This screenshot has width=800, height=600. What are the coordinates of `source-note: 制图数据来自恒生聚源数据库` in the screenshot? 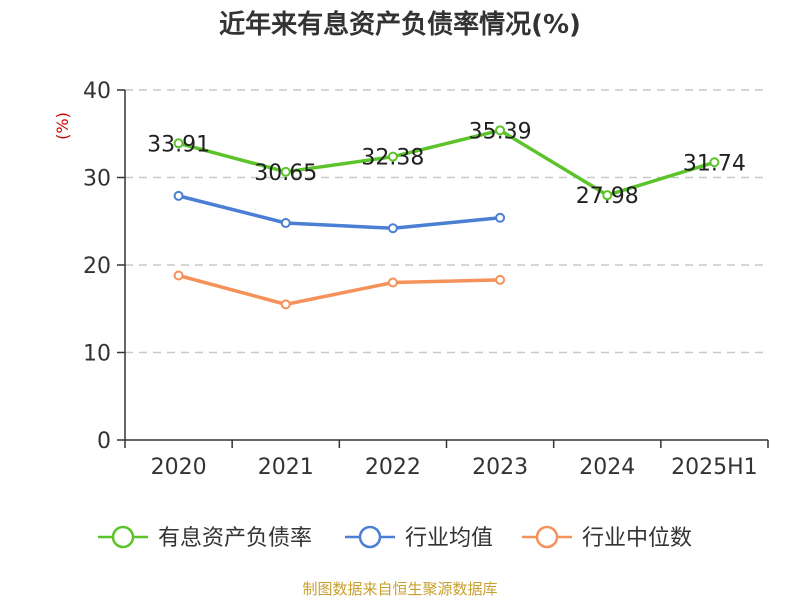 It's located at (399, 589).